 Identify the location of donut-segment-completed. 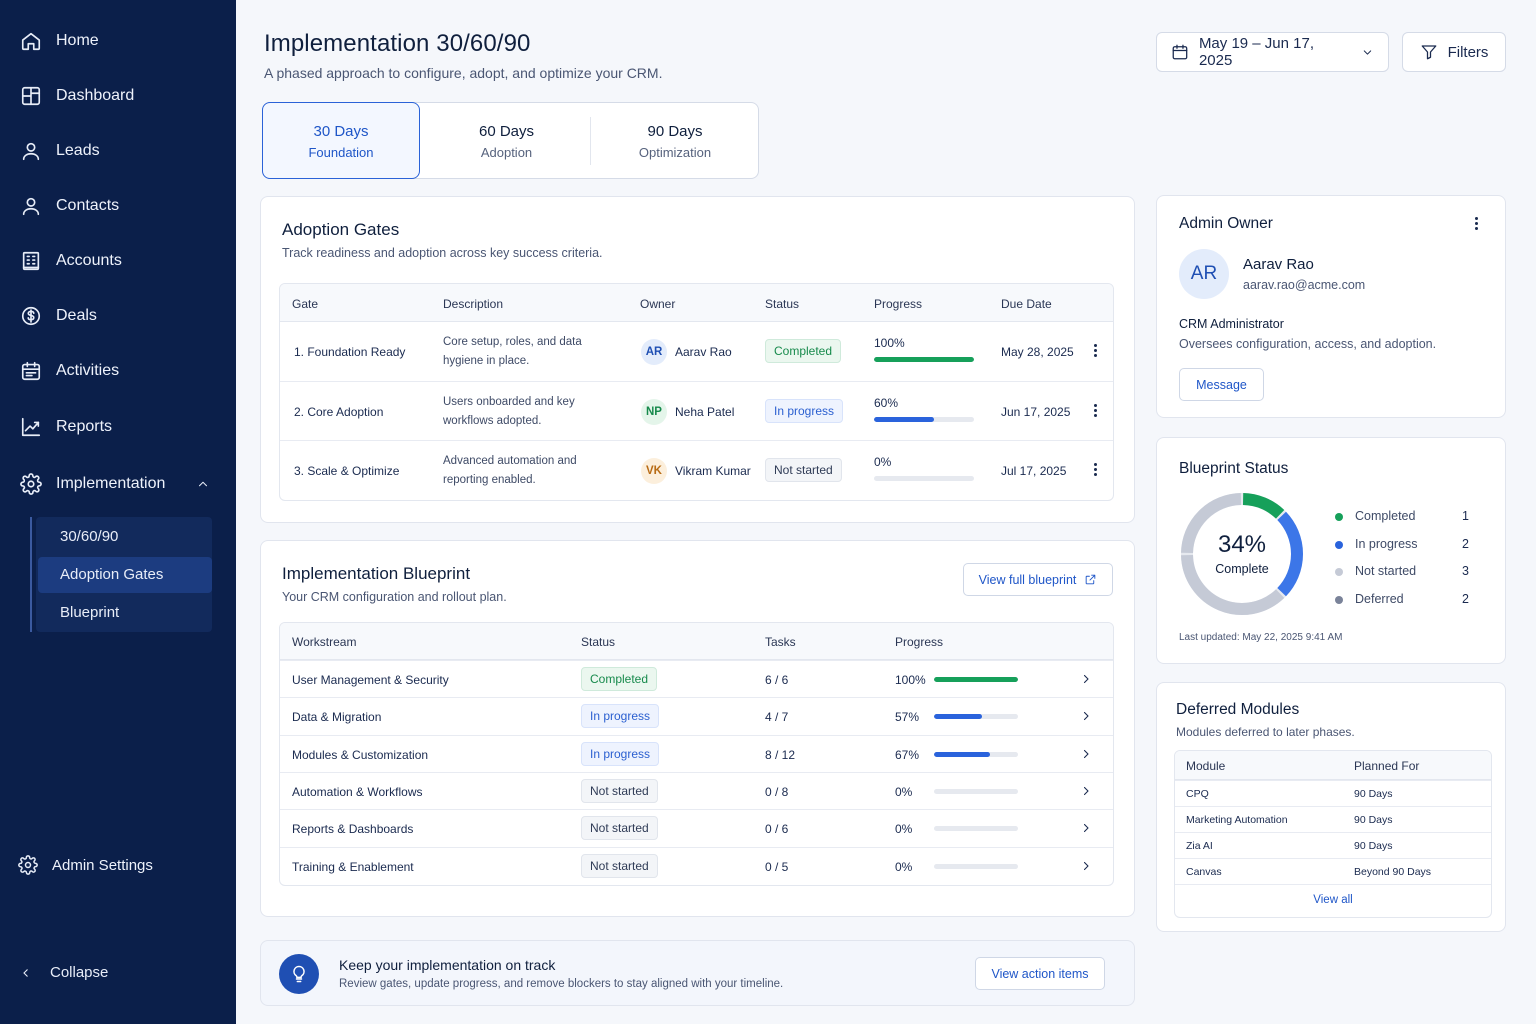
(1263, 506).